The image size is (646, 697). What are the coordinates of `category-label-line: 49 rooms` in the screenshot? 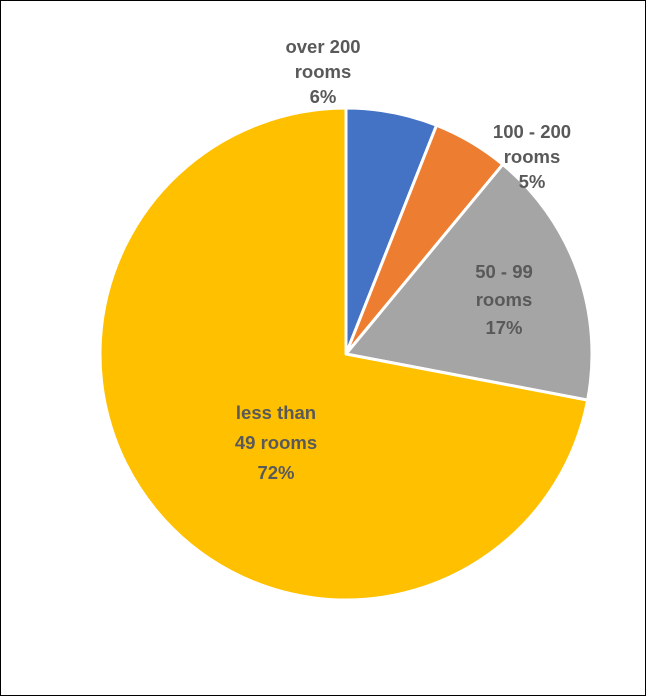 It's located at (276, 442).